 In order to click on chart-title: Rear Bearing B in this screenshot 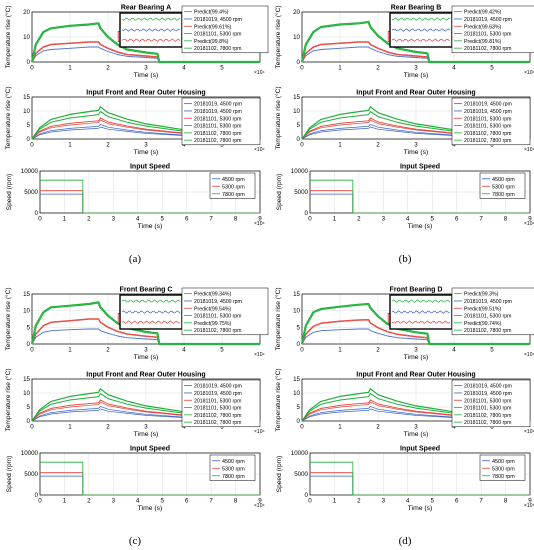, I will do `click(416, 8)`.